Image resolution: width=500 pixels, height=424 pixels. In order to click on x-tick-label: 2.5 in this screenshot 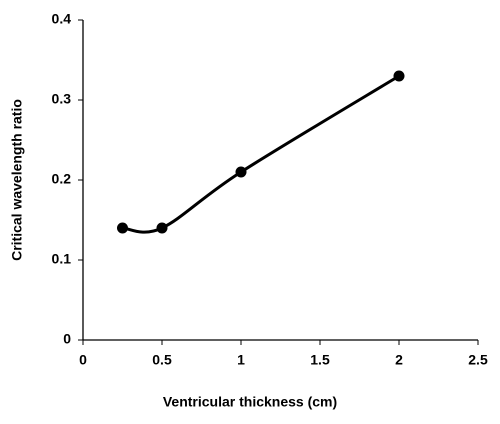, I will do `click(478, 360)`.